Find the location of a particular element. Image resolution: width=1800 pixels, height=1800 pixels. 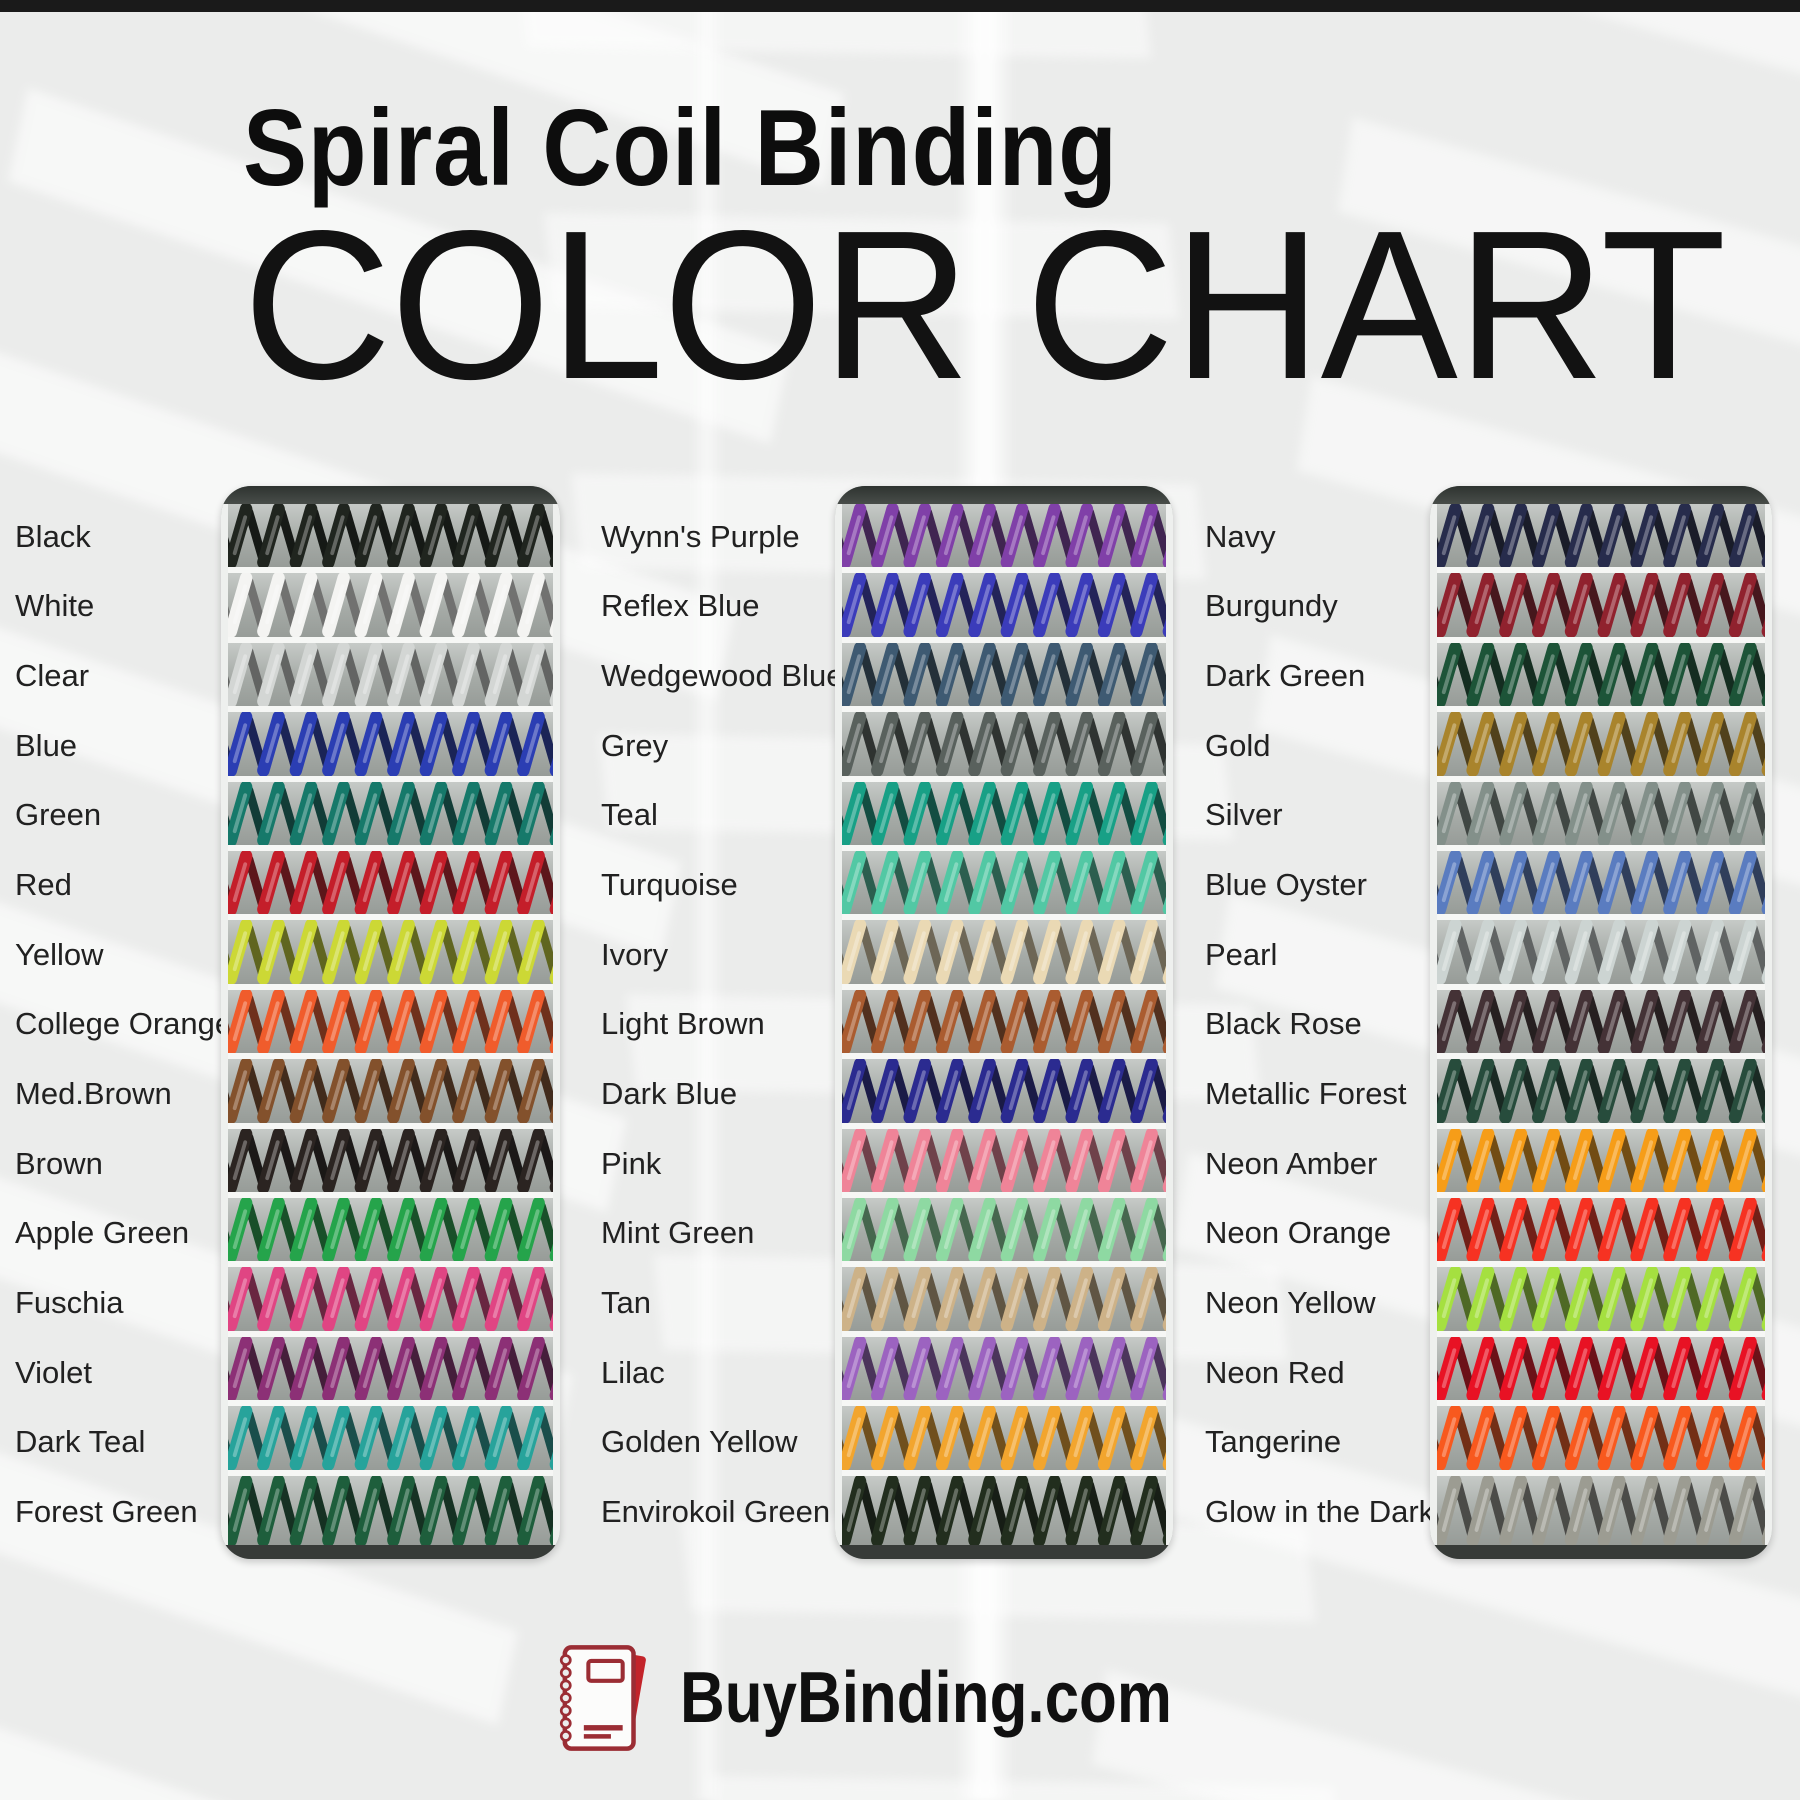

coil-swatch-silver is located at coordinates (1601, 816).